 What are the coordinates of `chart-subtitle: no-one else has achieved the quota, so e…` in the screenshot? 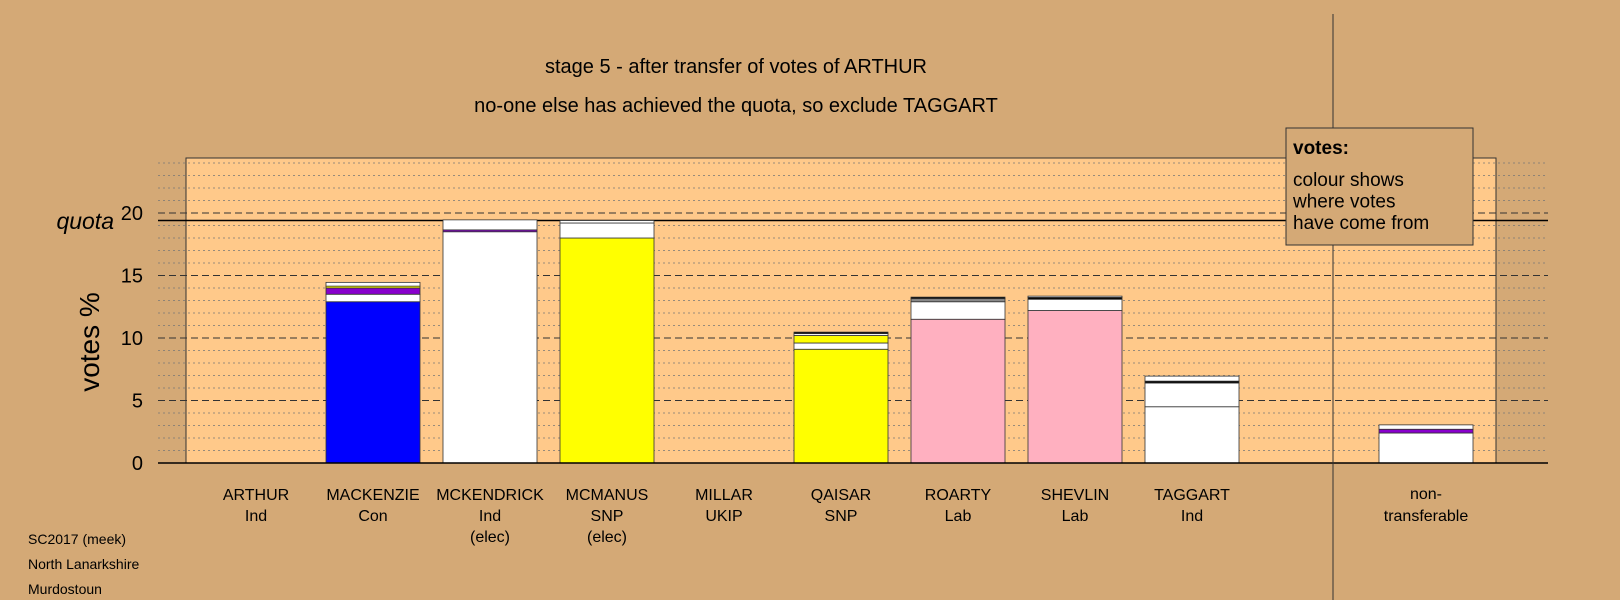 It's located at (736, 106).